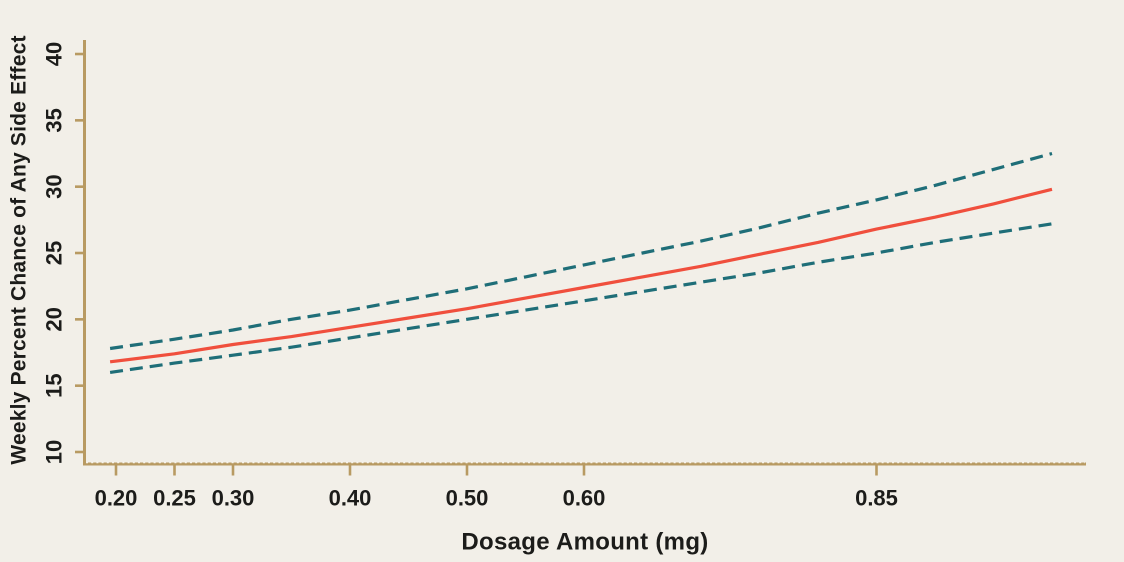  I want to click on y-axis-ticks: 10 15 20 25 30 35 40, so click(63, 253).